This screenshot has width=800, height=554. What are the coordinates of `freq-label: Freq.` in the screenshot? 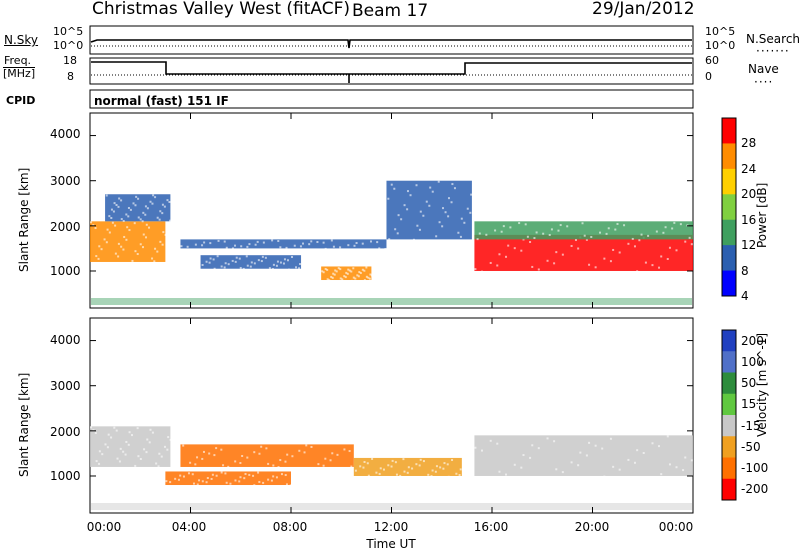 It's located at (18, 60).